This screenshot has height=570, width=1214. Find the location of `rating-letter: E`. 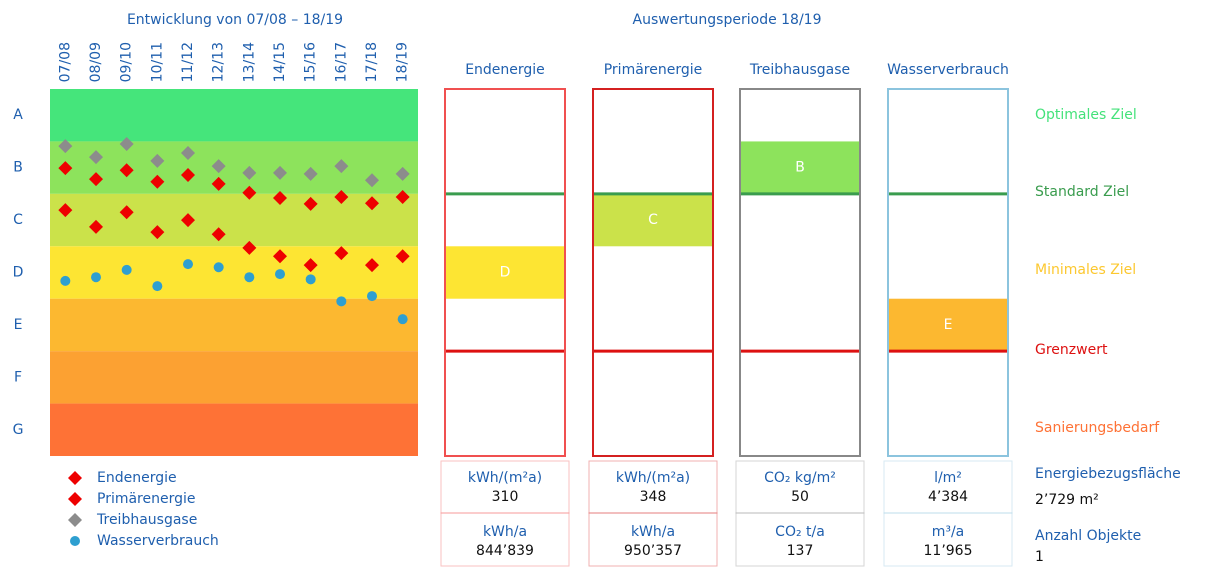

rating-letter: E is located at coordinates (948, 325).